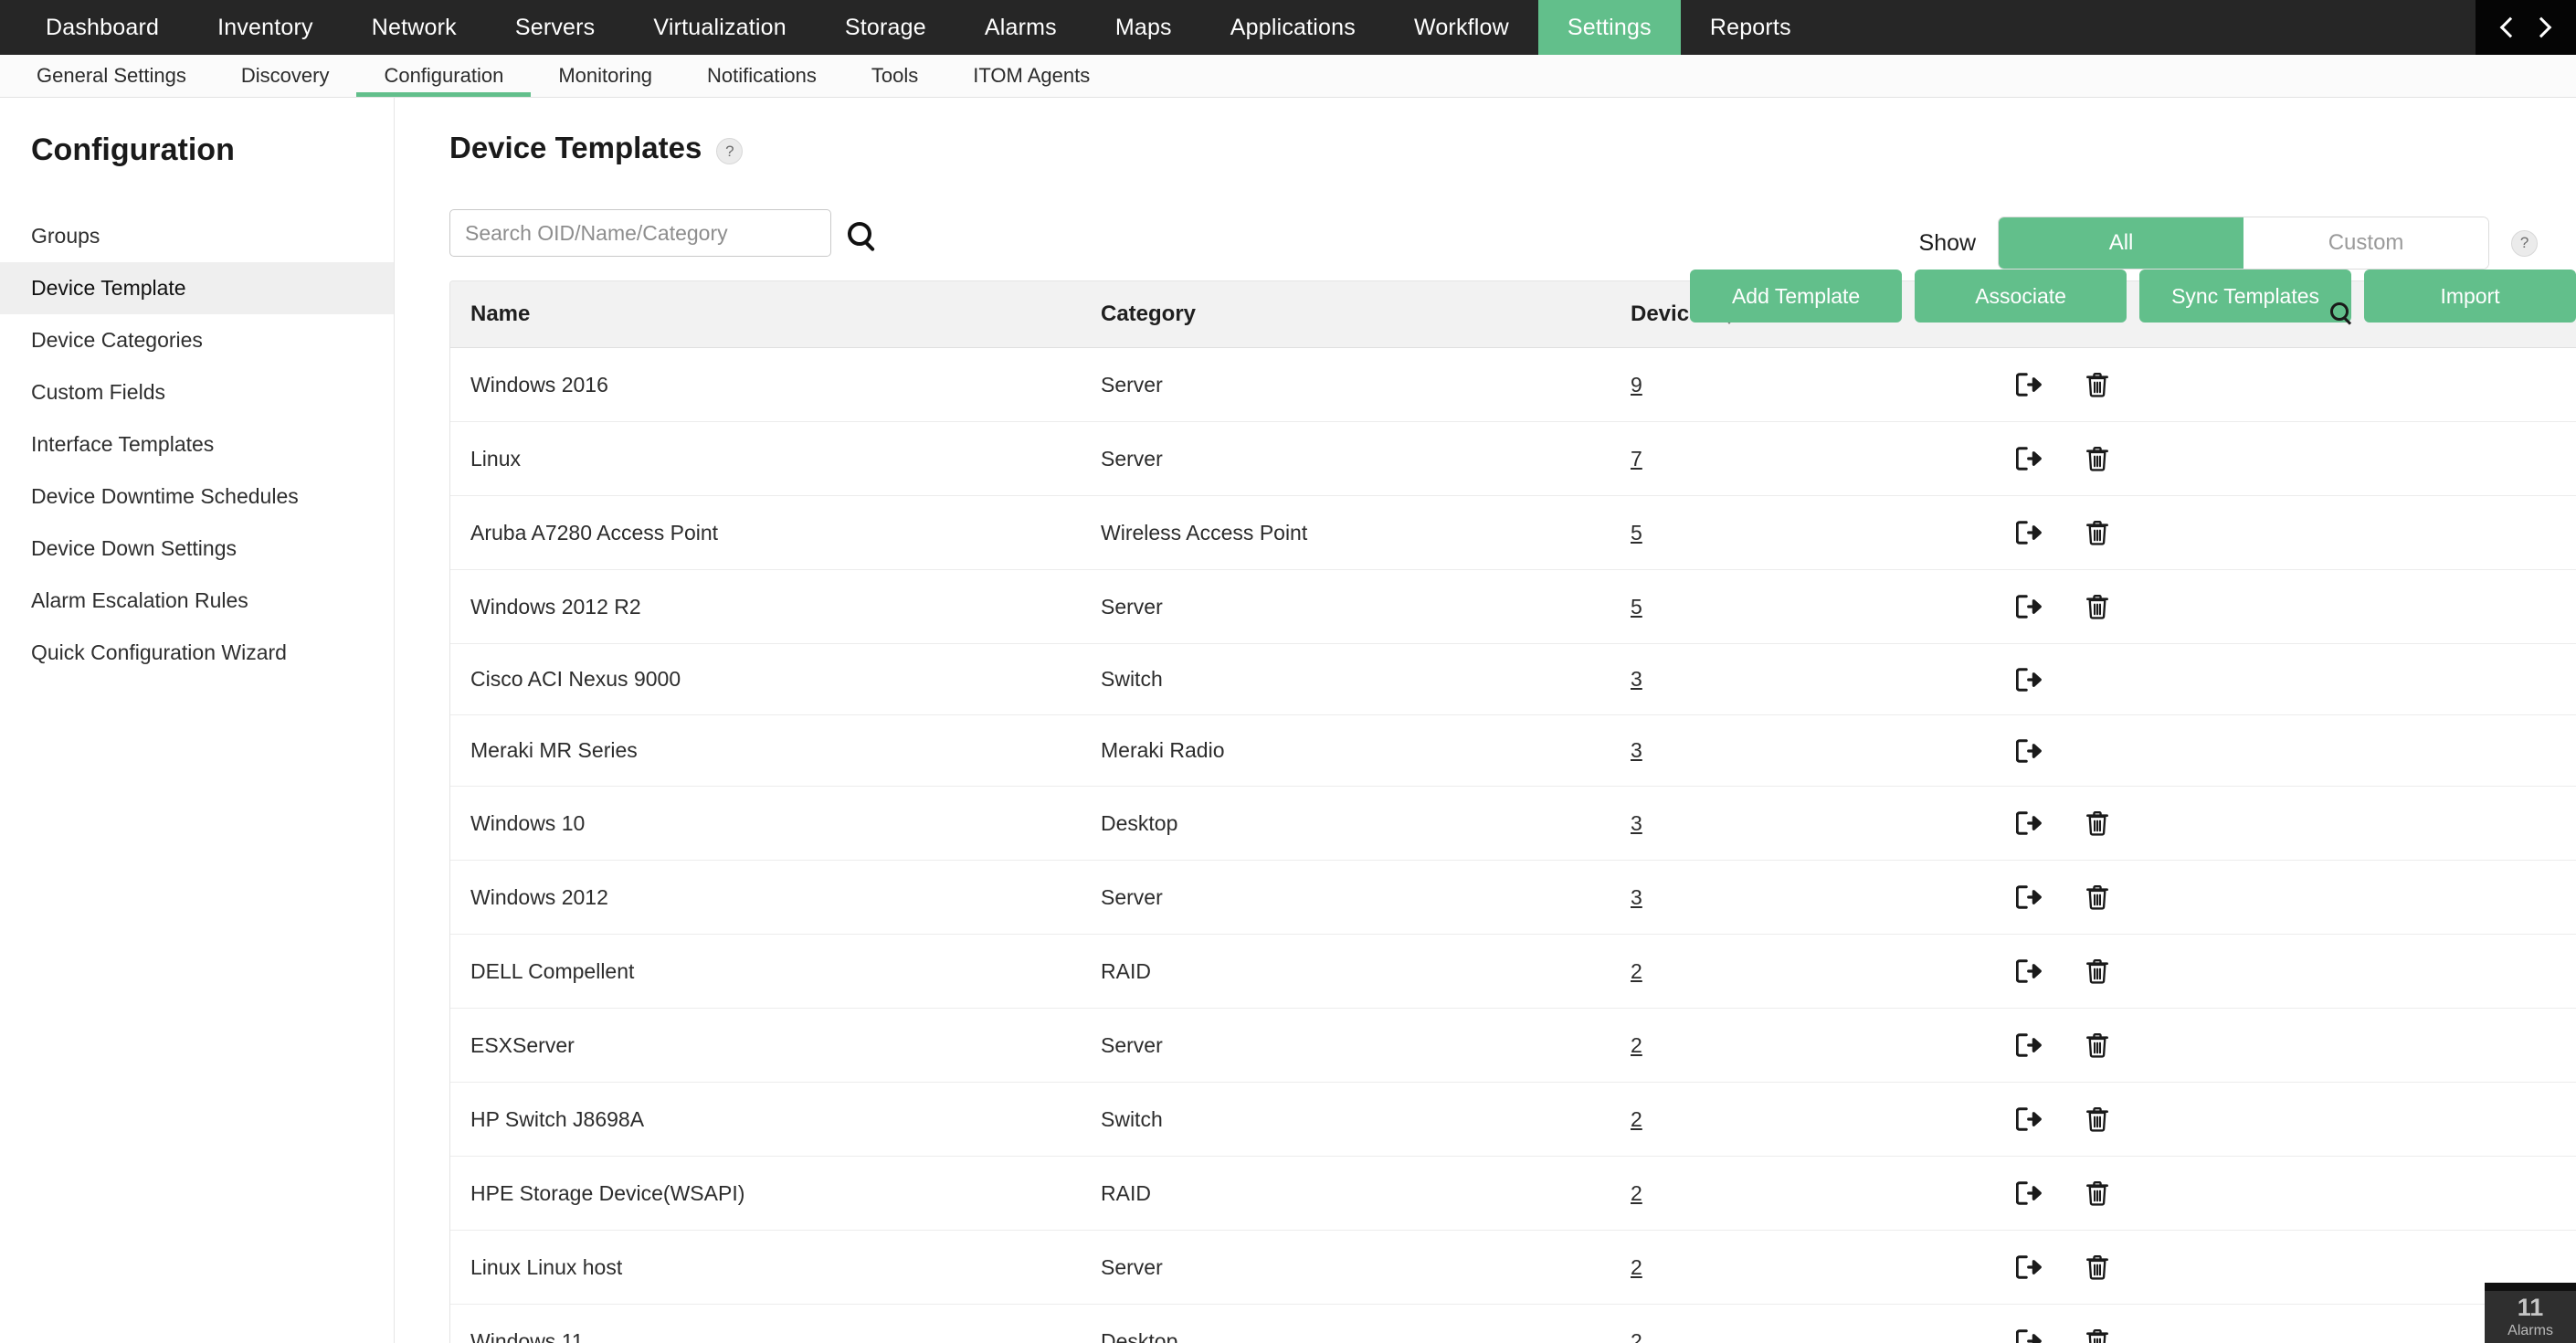  What do you see at coordinates (285, 75) in the screenshot?
I see `subnav-item-discovery: Discovery` at bounding box center [285, 75].